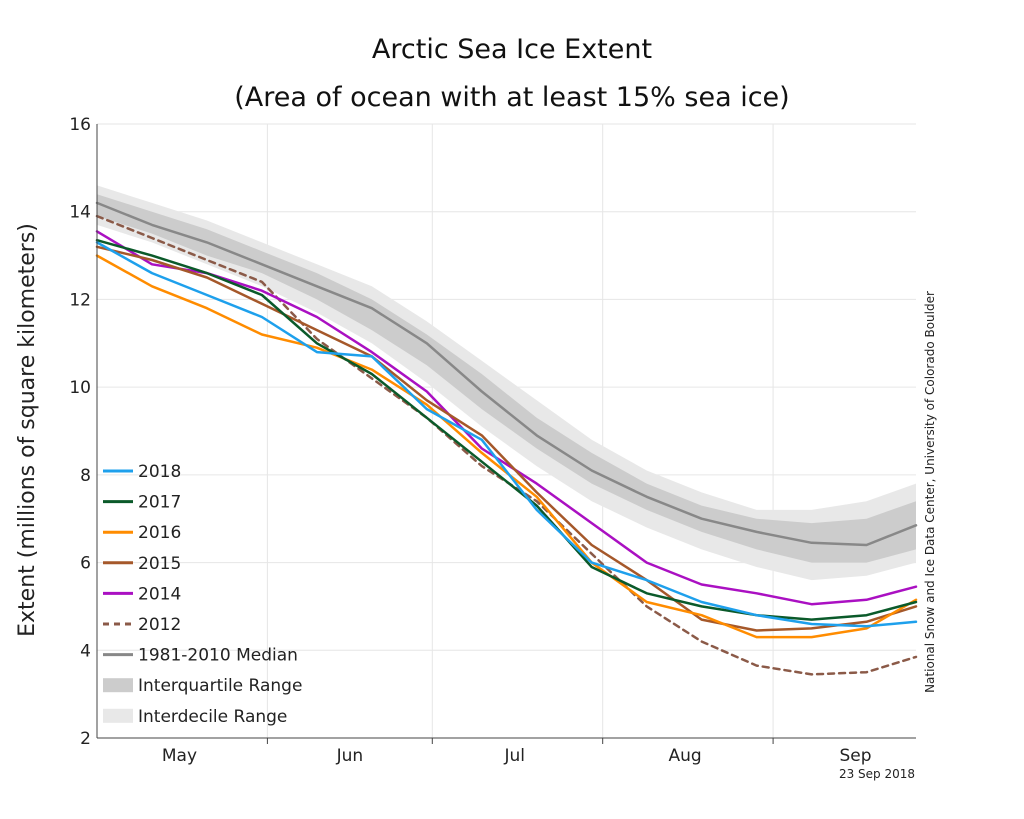 This screenshot has width=1024, height=819. Describe the element at coordinates (80, 300) in the screenshot. I see `y-tick-label: 12` at that location.